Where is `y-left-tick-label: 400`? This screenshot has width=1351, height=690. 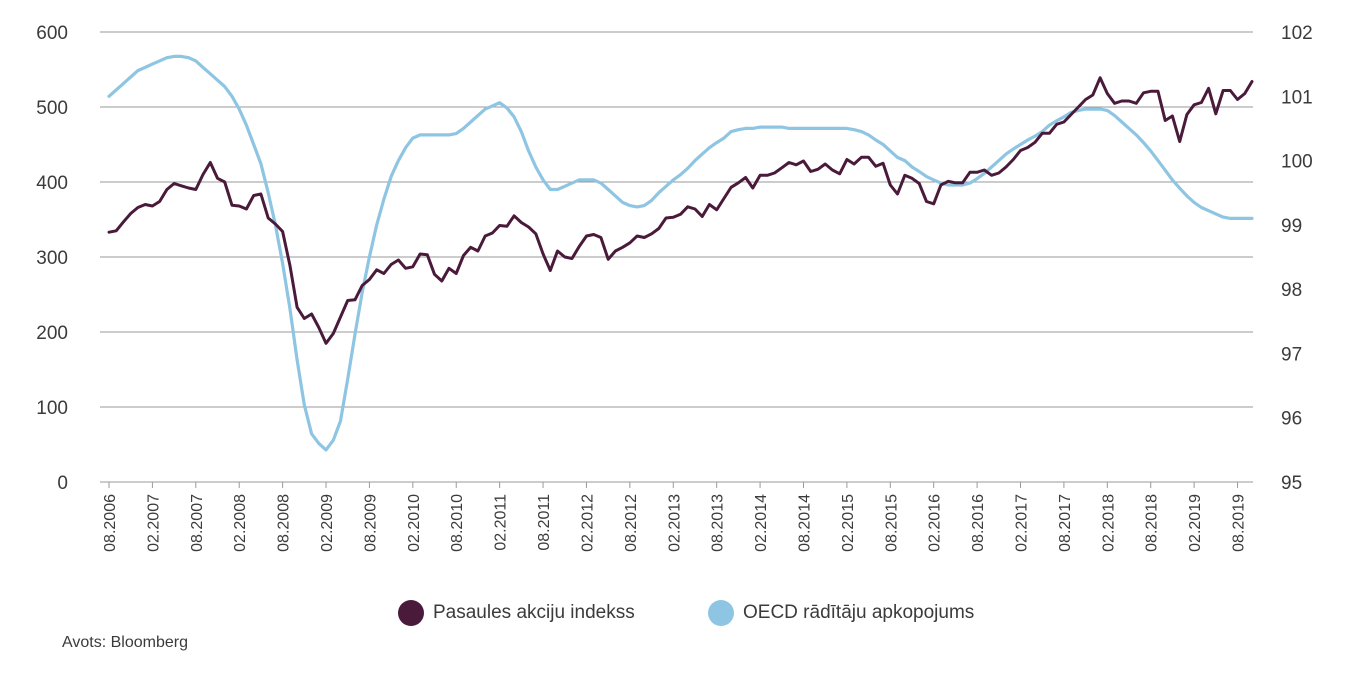 y-left-tick-label: 400 is located at coordinates (52, 183).